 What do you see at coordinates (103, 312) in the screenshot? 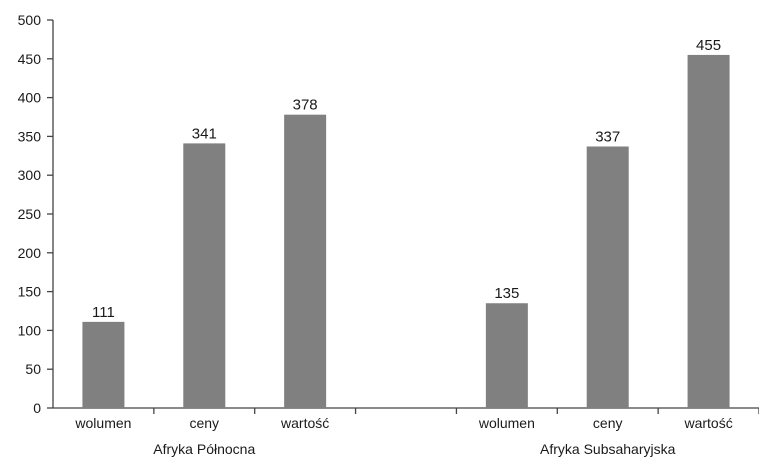
I see `bar-value-label: 111` at bounding box center [103, 312].